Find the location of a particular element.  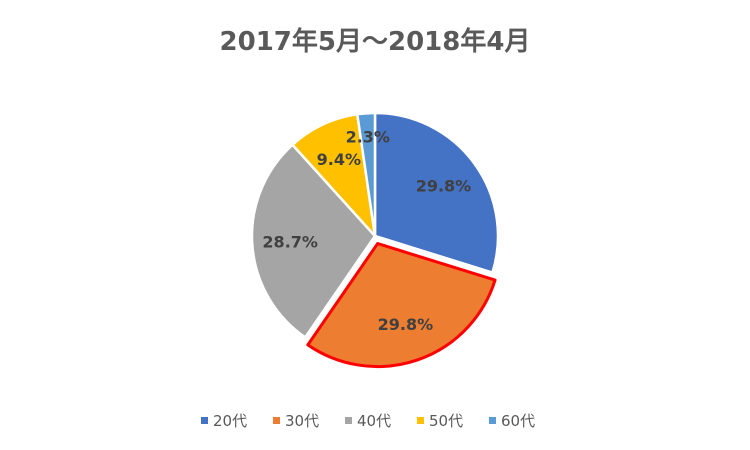

slice-label-3: 28.7% is located at coordinates (290, 242).